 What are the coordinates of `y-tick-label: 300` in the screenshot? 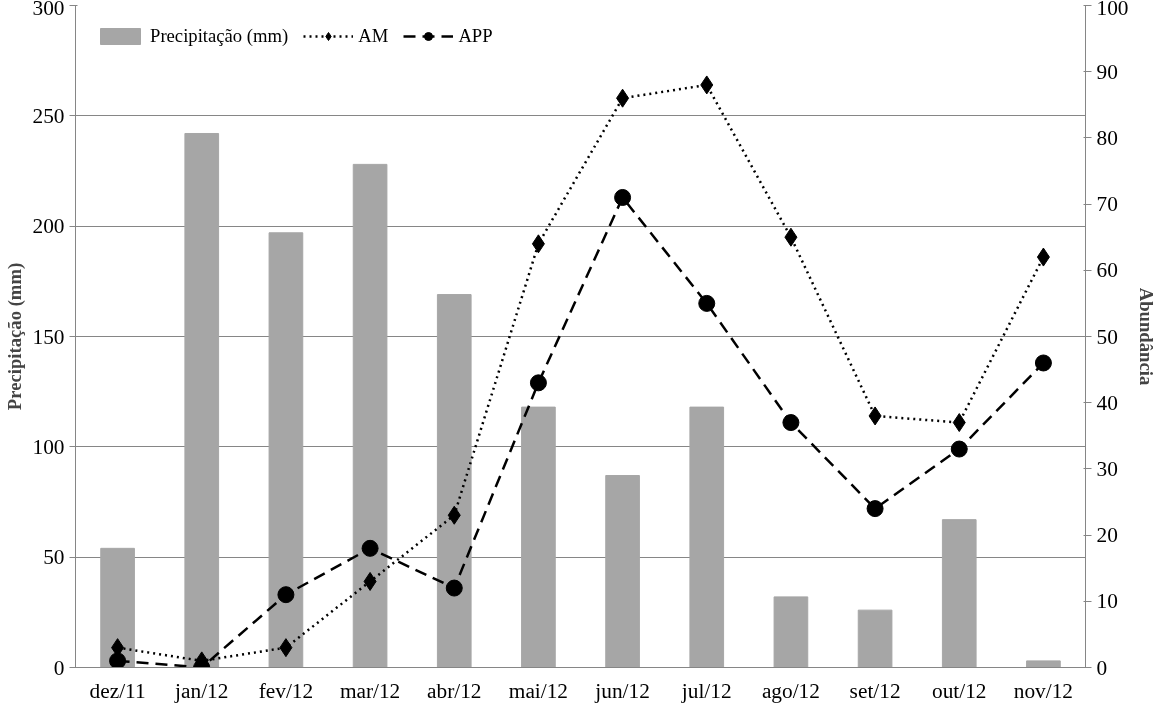 It's located at (48, 10).